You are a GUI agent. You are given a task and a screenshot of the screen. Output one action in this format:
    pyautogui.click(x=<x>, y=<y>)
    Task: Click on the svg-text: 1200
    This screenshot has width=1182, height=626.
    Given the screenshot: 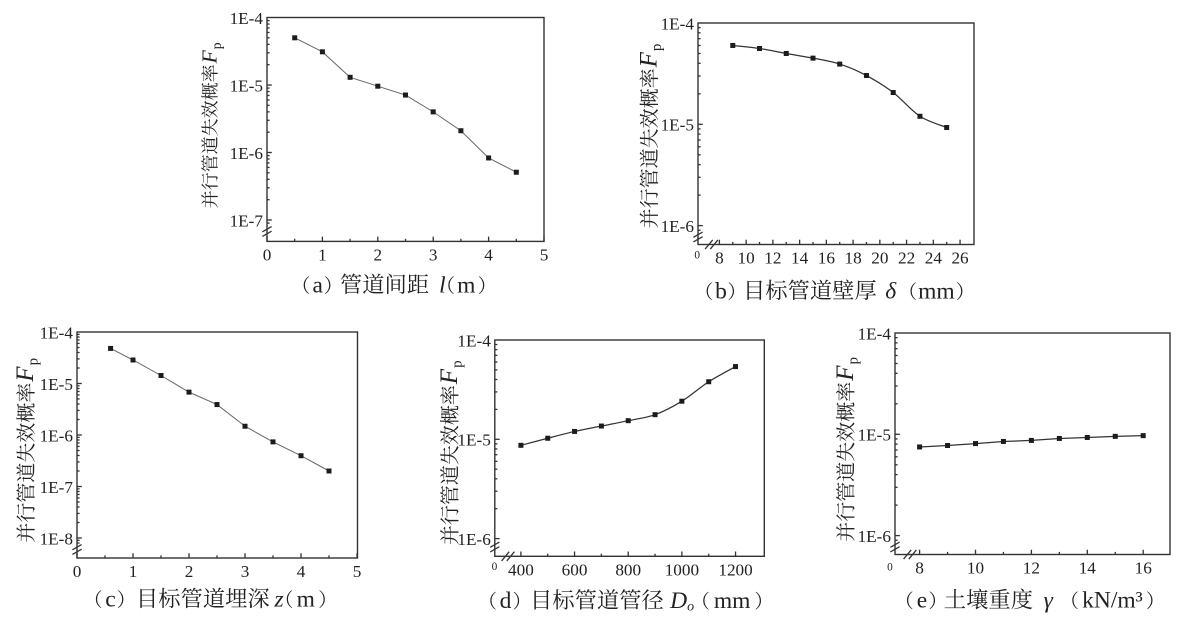 What is the action you would take?
    pyautogui.click(x=735, y=569)
    